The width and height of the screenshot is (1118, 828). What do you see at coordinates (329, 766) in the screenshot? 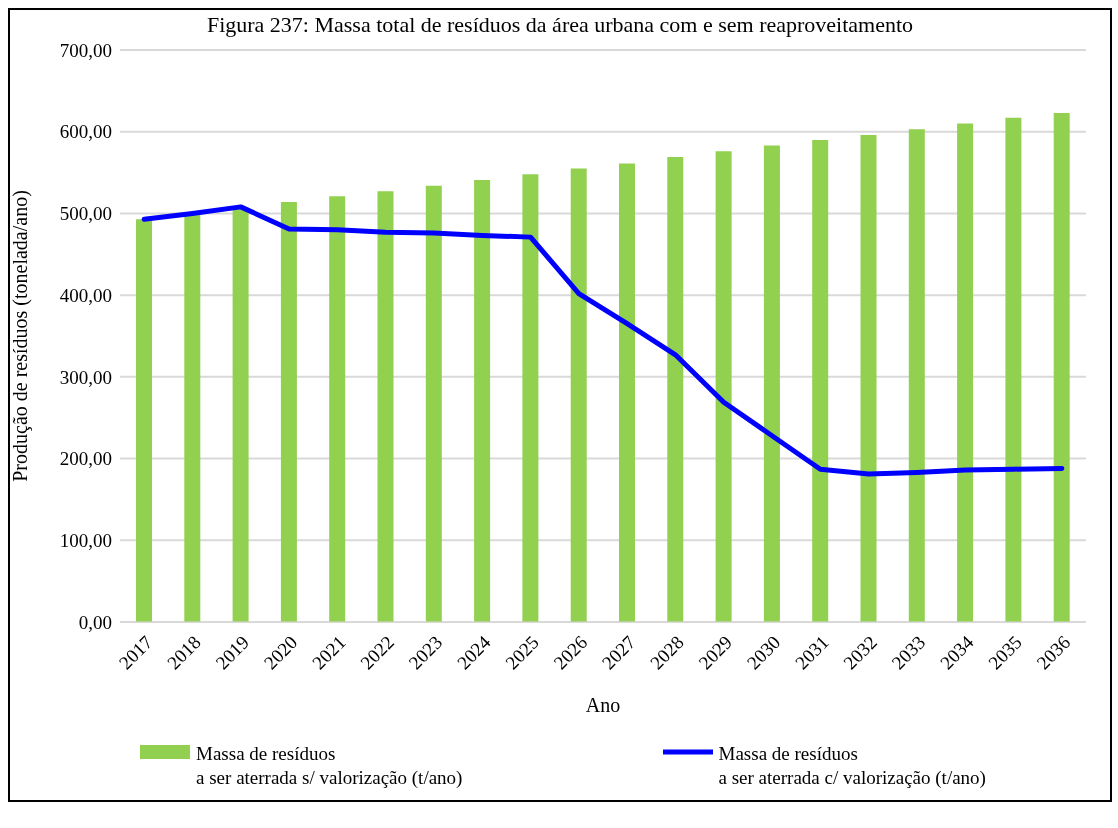
I see `legend-label: Massa de resíduos a ser aterrada s/ valorização (t/ano)` at bounding box center [329, 766].